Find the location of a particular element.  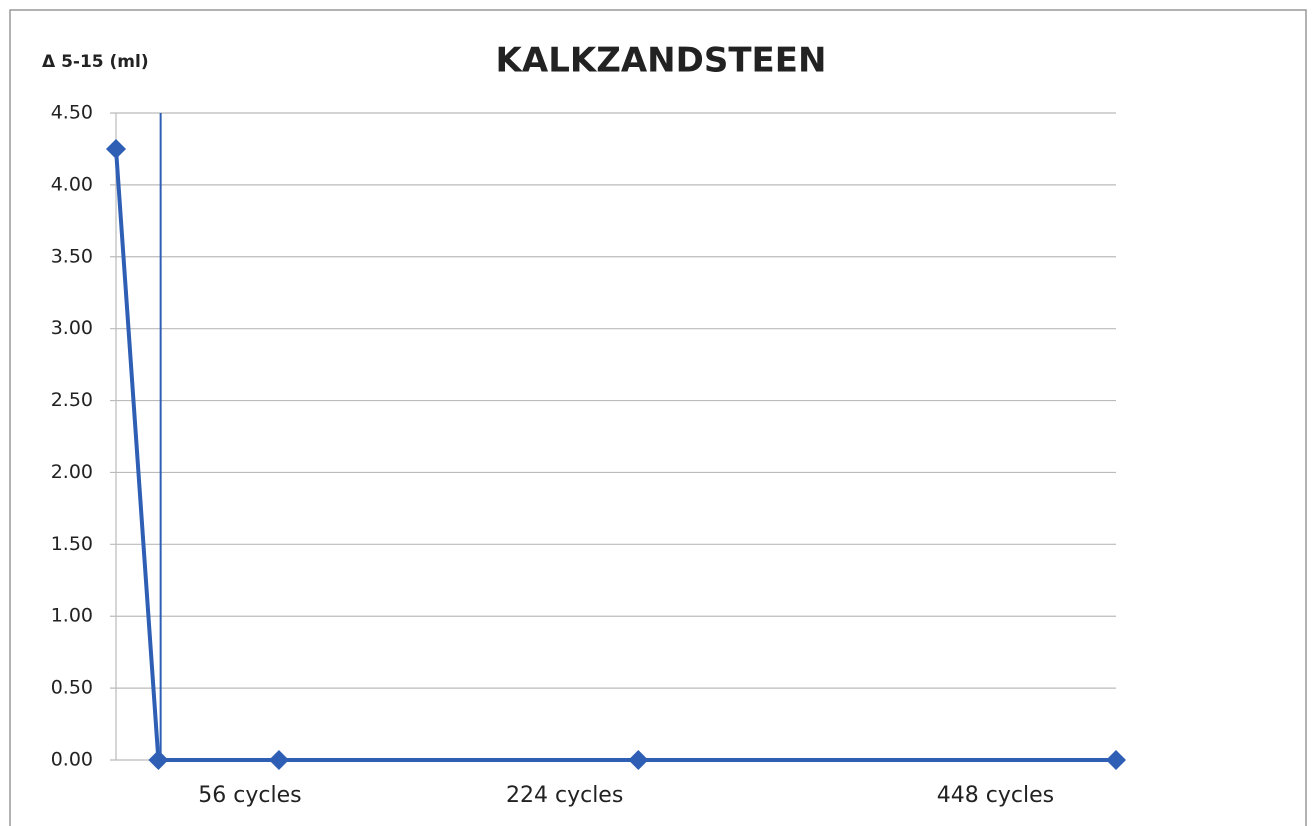

y-tick-label: 2.00 is located at coordinates (72, 472).